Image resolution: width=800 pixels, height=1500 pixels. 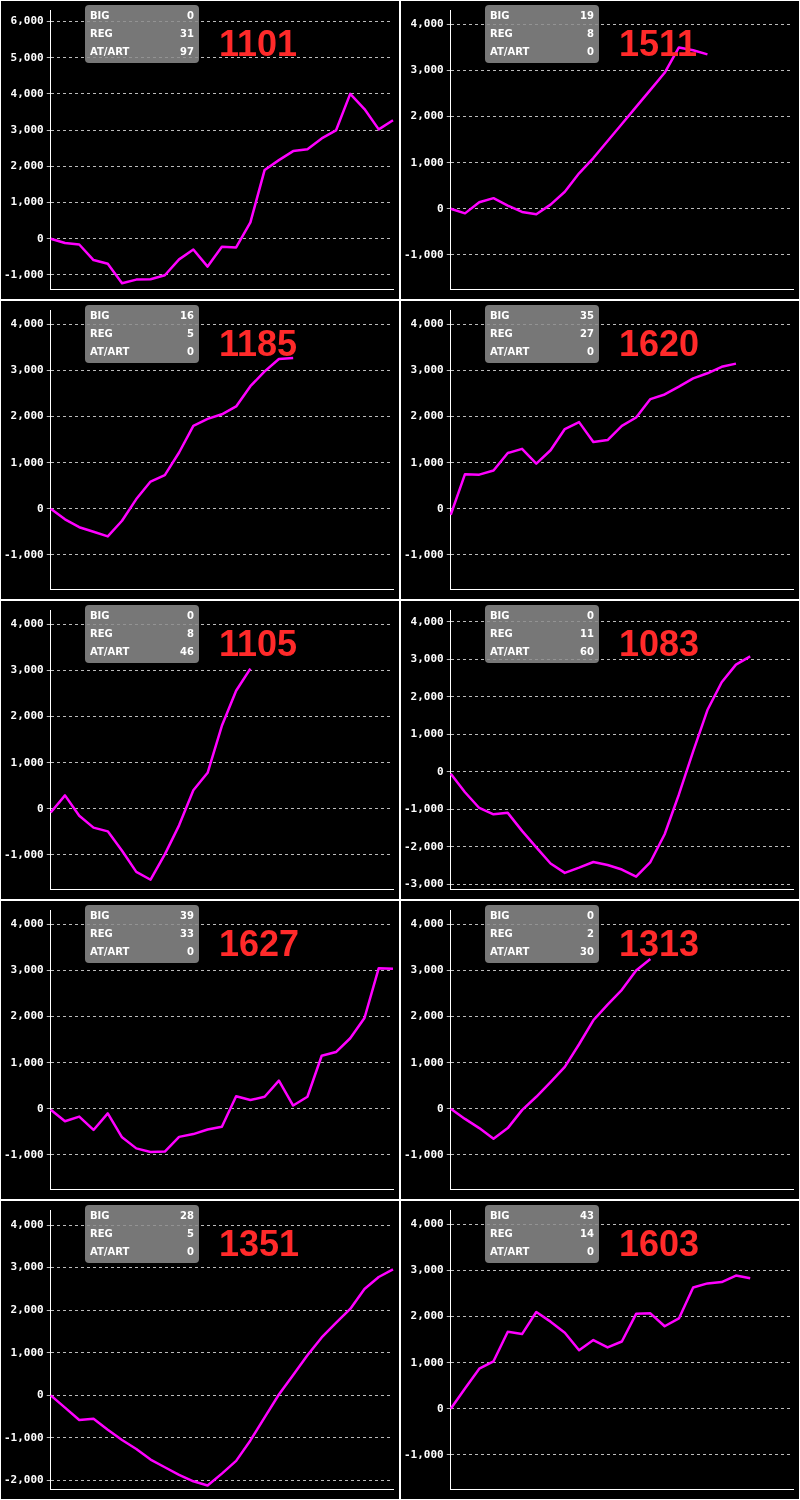 What do you see at coordinates (590, 34) in the screenshot?
I see `annotation: 8` at bounding box center [590, 34].